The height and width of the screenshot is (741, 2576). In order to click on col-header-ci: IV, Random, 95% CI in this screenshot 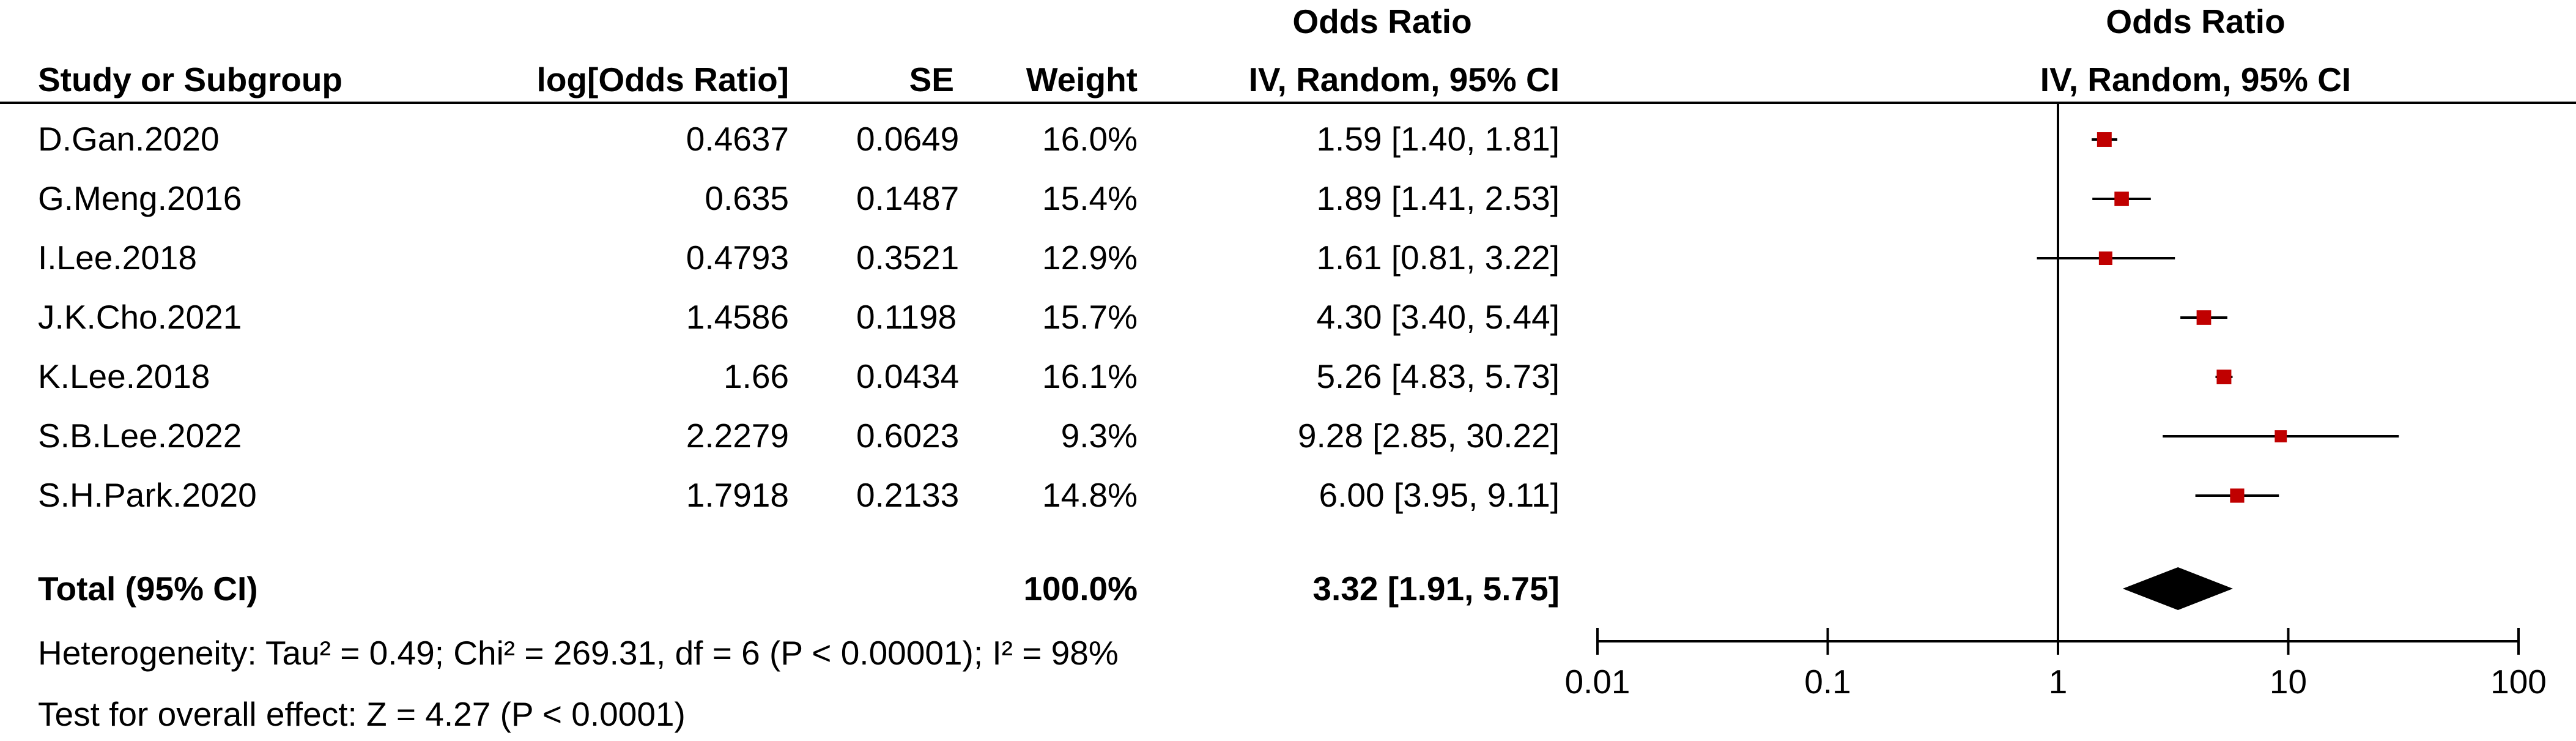, I will do `click(1404, 80)`.